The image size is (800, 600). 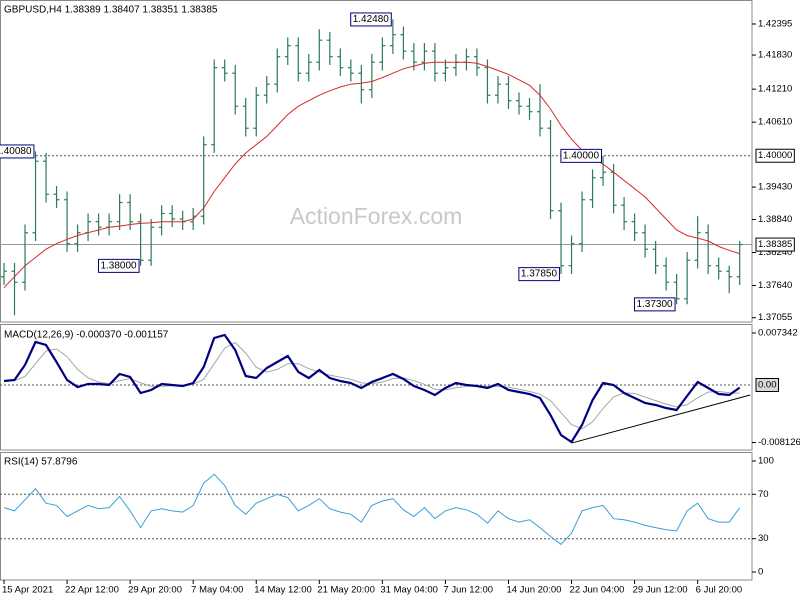 I want to click on x-tick-label: 6 Jul 20:00, so click(x=719, y=590).